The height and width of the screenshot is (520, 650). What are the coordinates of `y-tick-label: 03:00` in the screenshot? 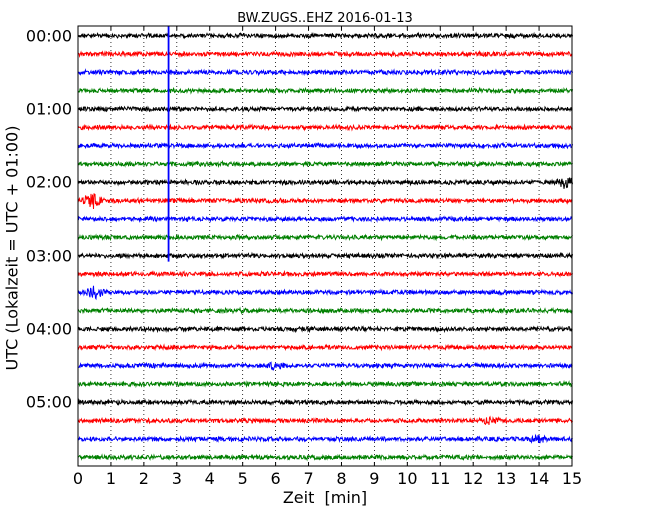 It's located at (48, 256).